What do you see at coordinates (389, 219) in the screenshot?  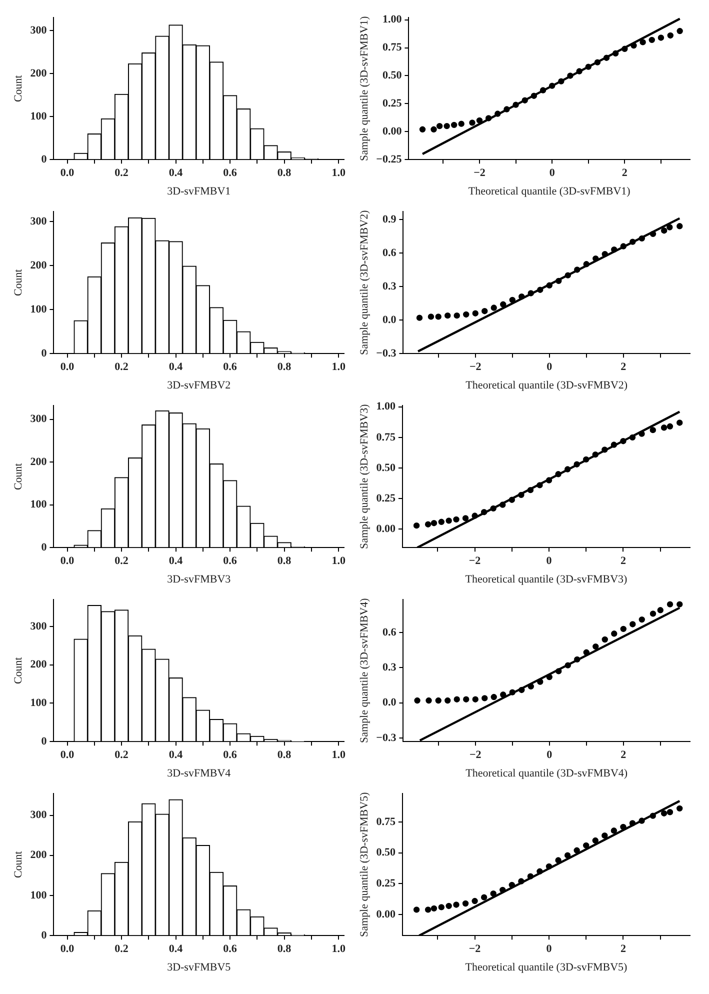 I see `y-tick-label: 0.9` at bounding box center [389, 219].